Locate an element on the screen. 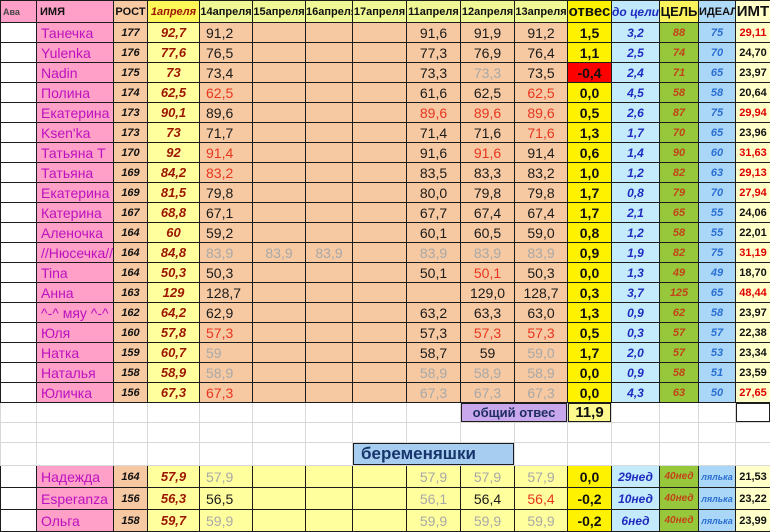 The height and width of the screenshot is (532, 770). cell-goal: 65 is located at coordinates (679, 213).